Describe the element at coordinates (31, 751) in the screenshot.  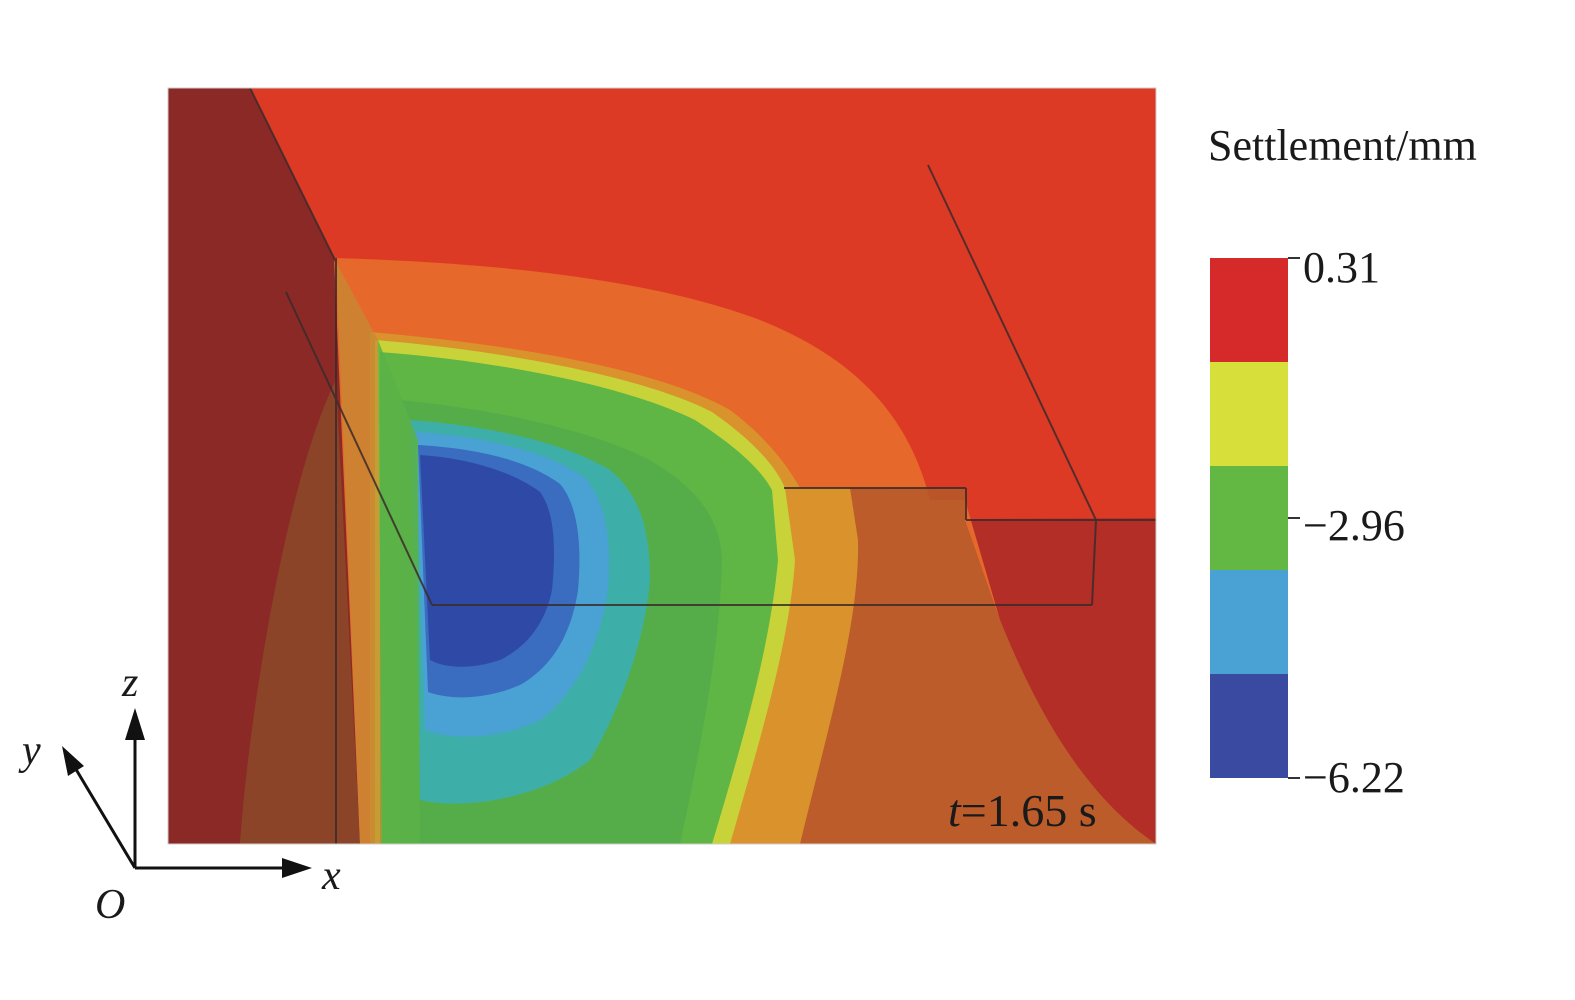
I see `y-axis-label: y` at that location.